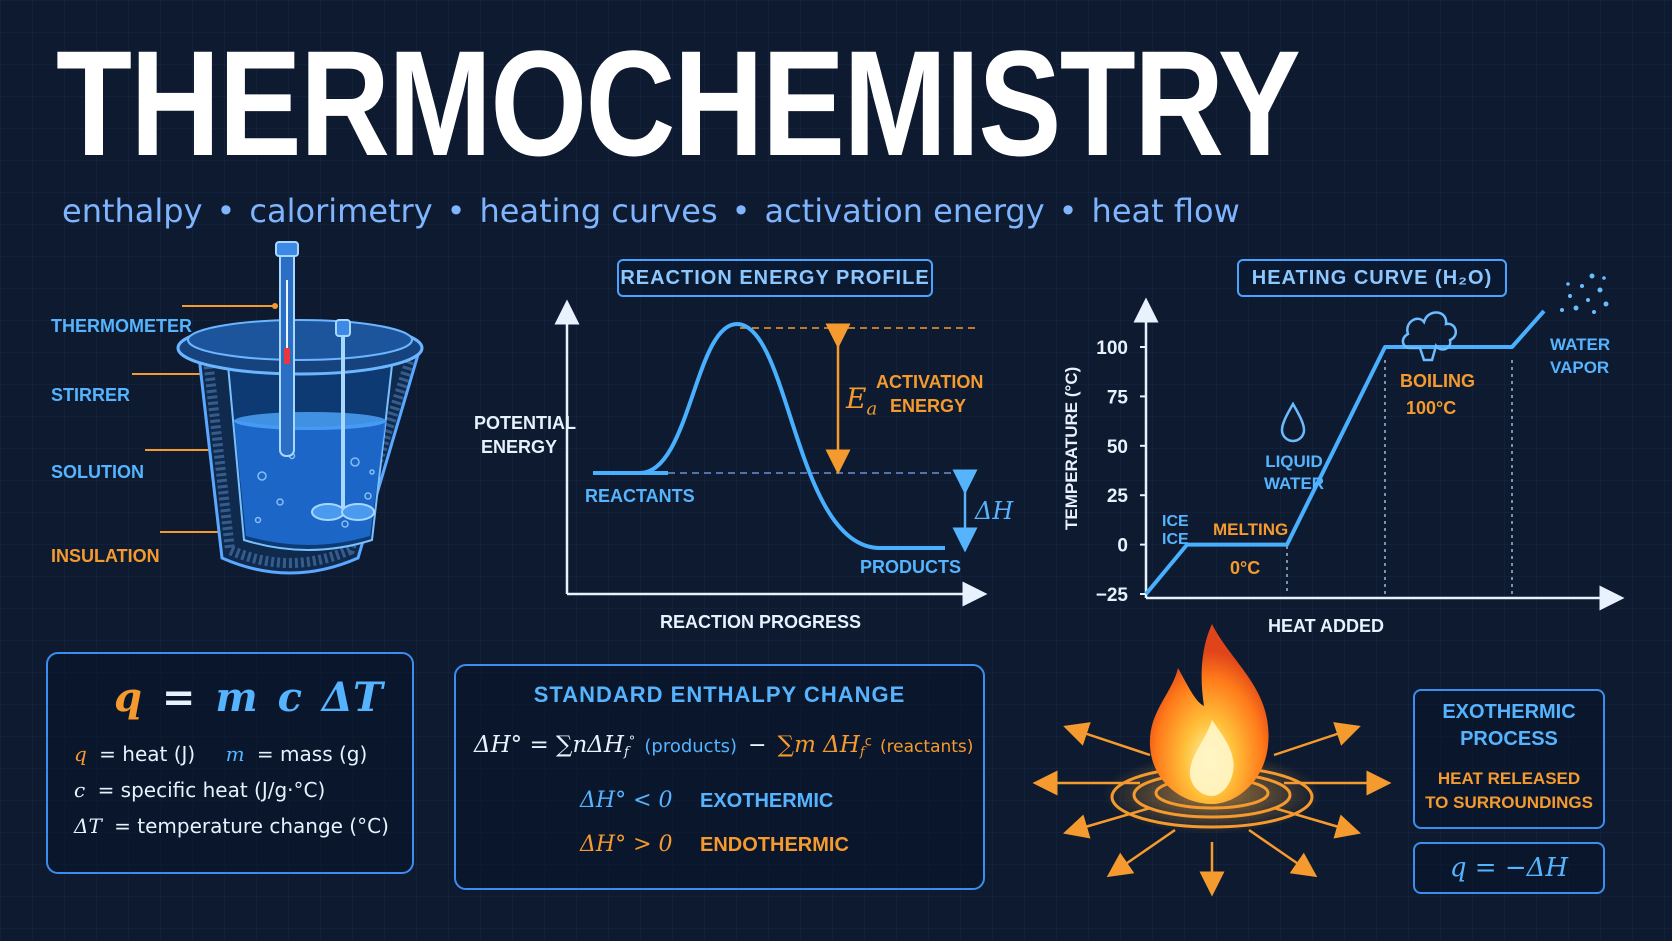 This screenshot has height=941, width=1672. I want to click on exothermic-title-line2: PROCESS, so click(1509, 739).